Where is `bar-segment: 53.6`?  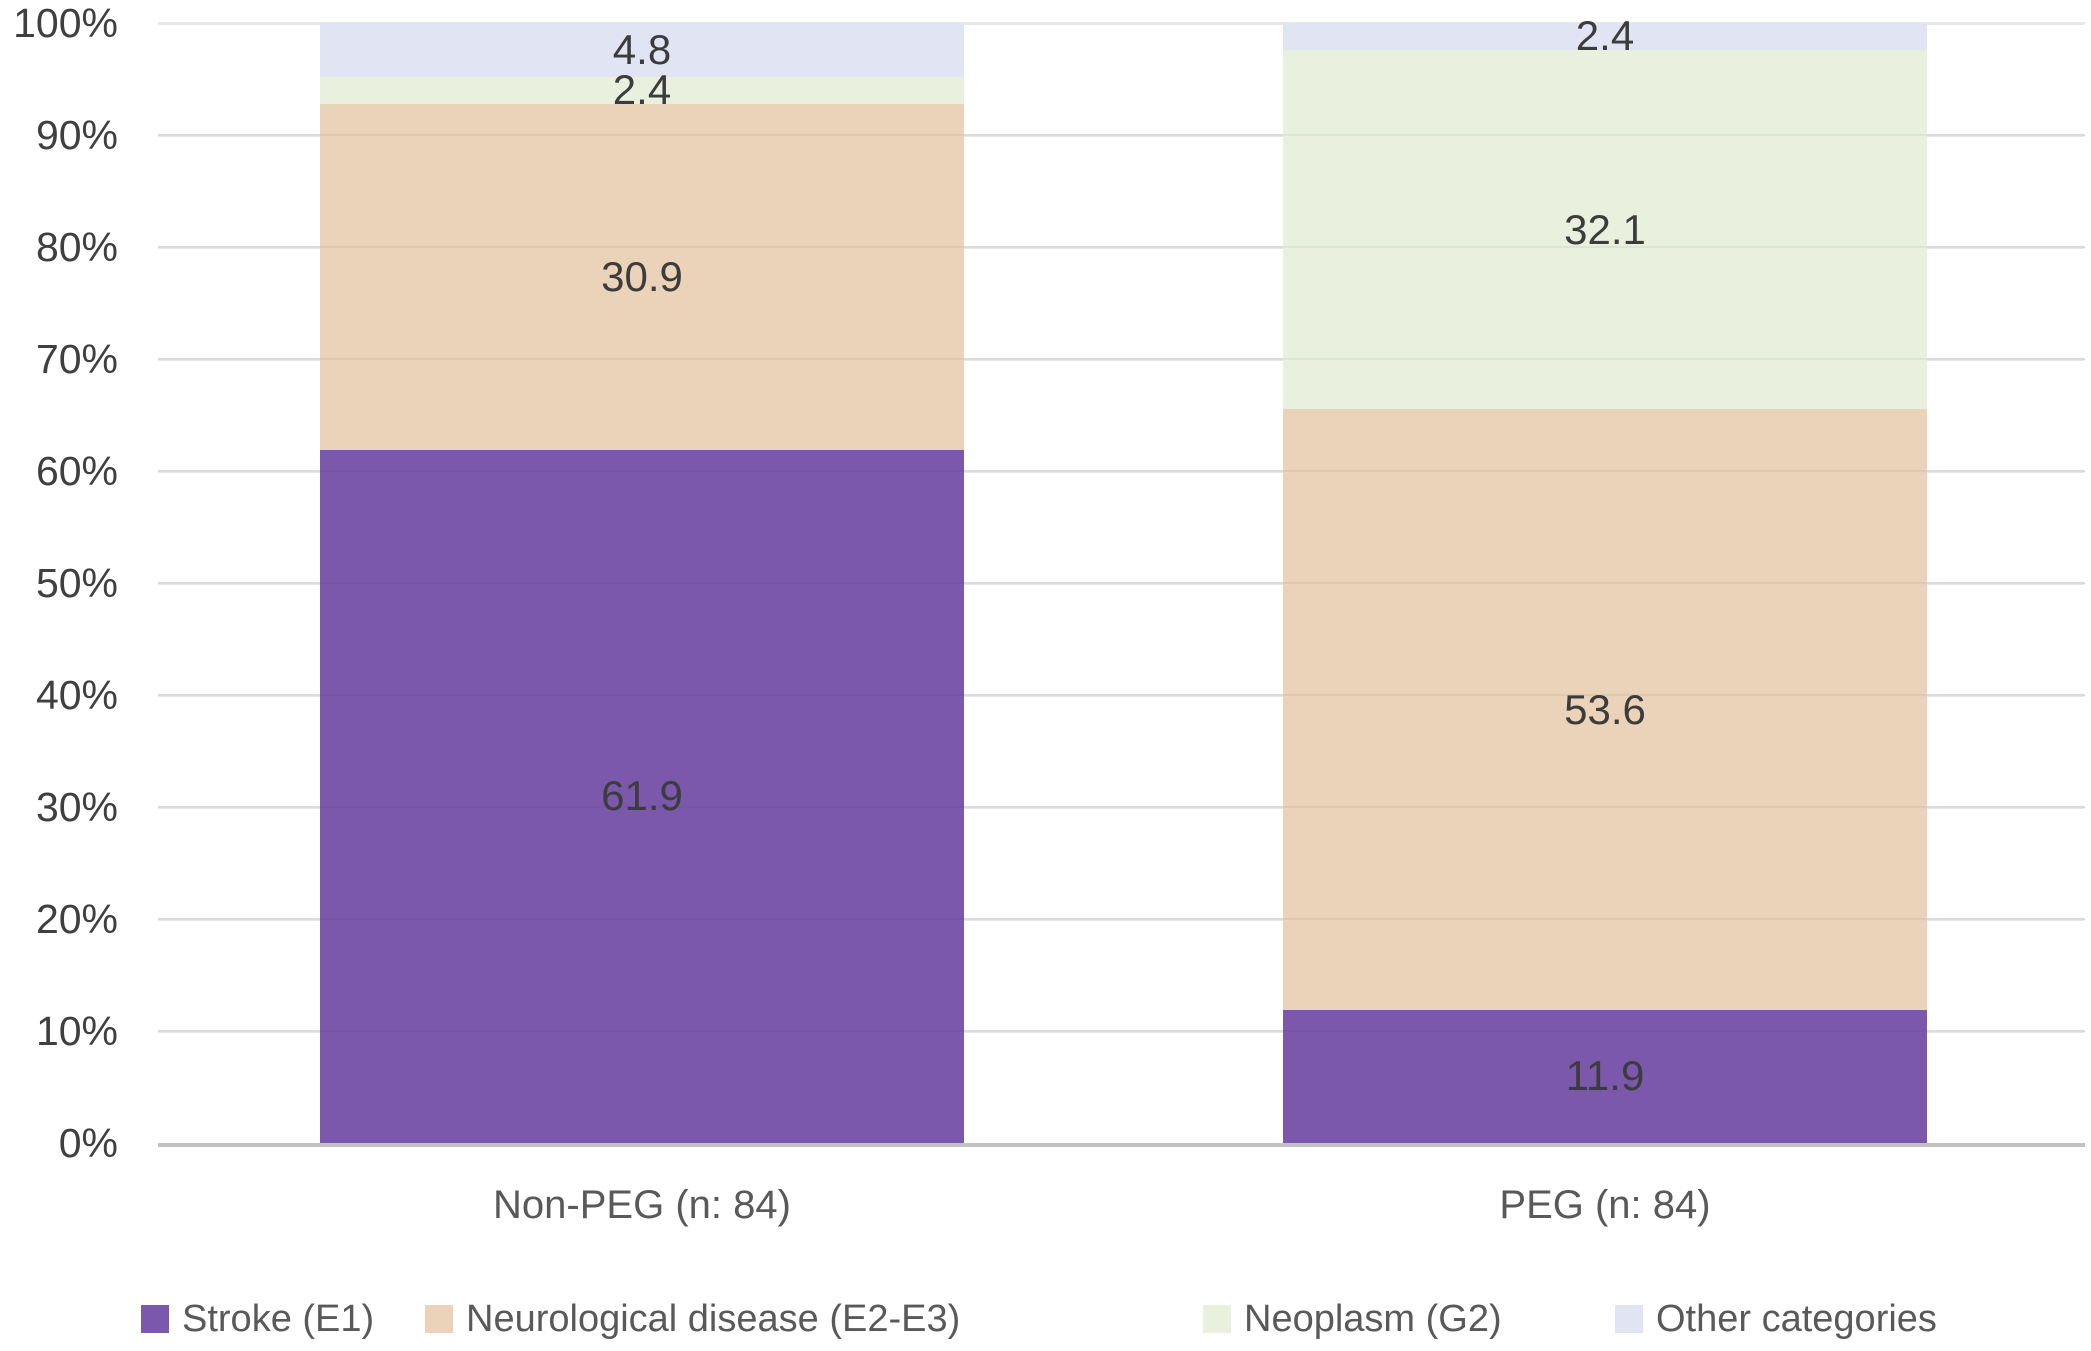 bar-segment: 53.6 is located at coordinates (1605, 709).